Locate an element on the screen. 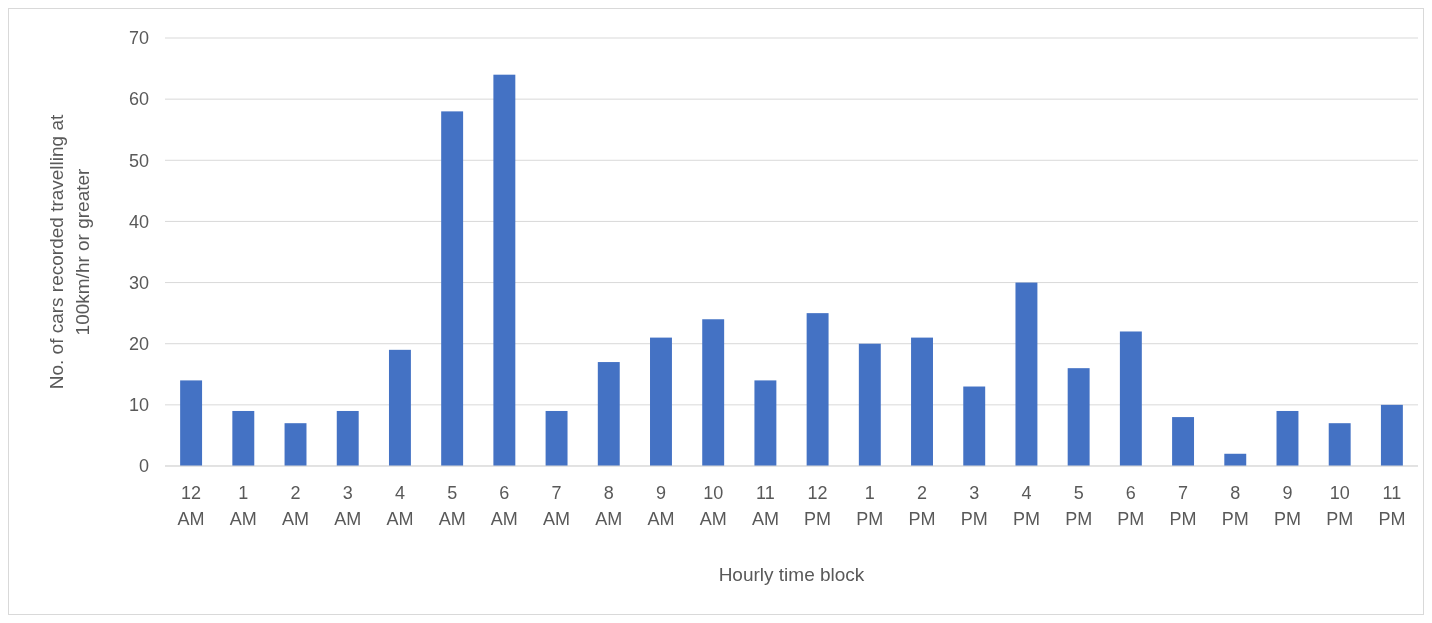  y-axis-title: No. of cars recorded travelling at 100km/hr or greater is located at coordinates (69, 252).